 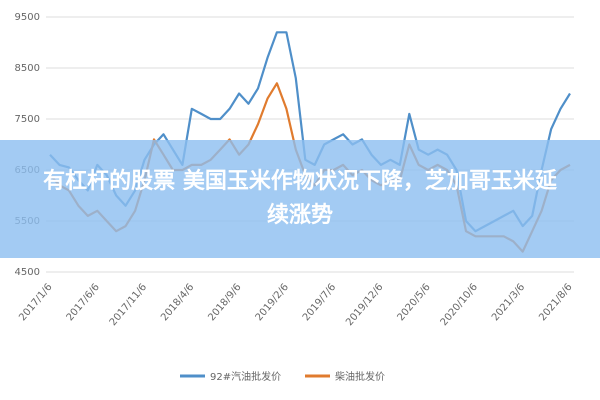 I want to click on x-tick-label: 2017/6/6, so click(x=83, y=302).